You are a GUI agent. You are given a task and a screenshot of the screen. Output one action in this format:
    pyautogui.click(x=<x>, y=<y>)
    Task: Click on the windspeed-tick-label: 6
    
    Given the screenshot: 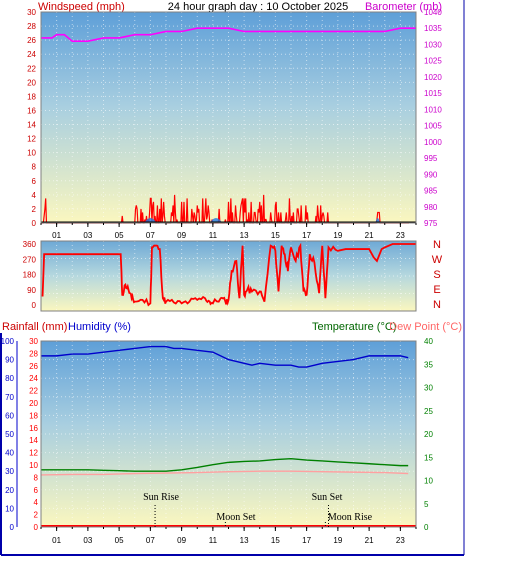 What is the action you would take?
    pyautogui.click(x=34, y=181)
    